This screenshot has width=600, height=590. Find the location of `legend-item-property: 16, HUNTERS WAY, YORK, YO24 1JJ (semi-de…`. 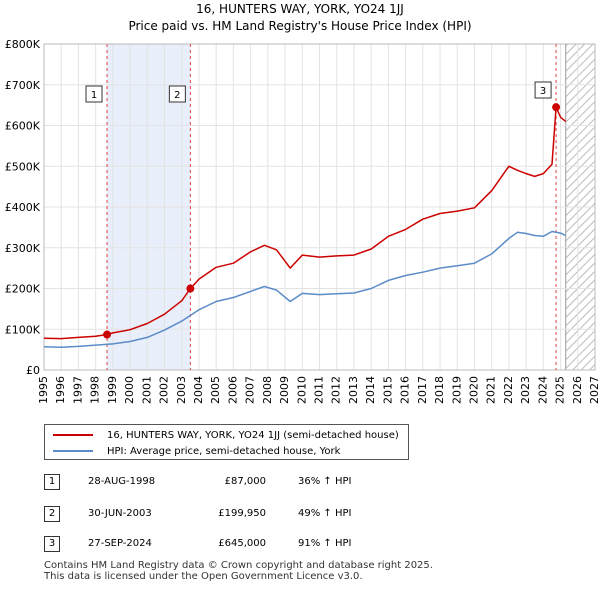

legend-item-property: 16, HUNTERS WAY, YORK, YO24 1JJ (semi-de… is located at coordinates (226, 436).